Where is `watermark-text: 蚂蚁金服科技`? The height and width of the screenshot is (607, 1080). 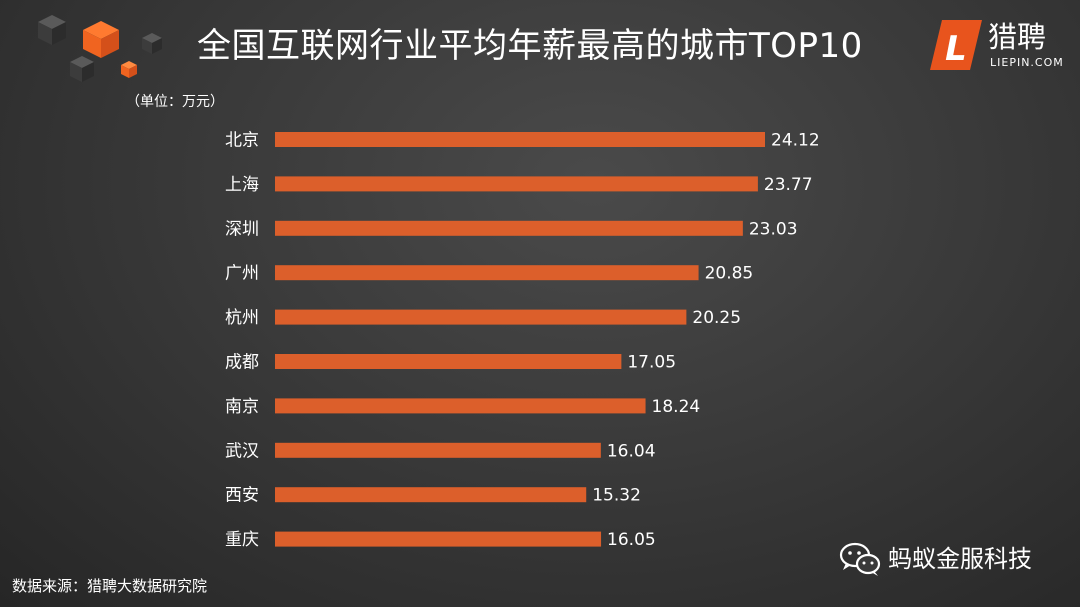 watermark-text: 蚂蚁金服科技 is located at coordinates (960, 559).